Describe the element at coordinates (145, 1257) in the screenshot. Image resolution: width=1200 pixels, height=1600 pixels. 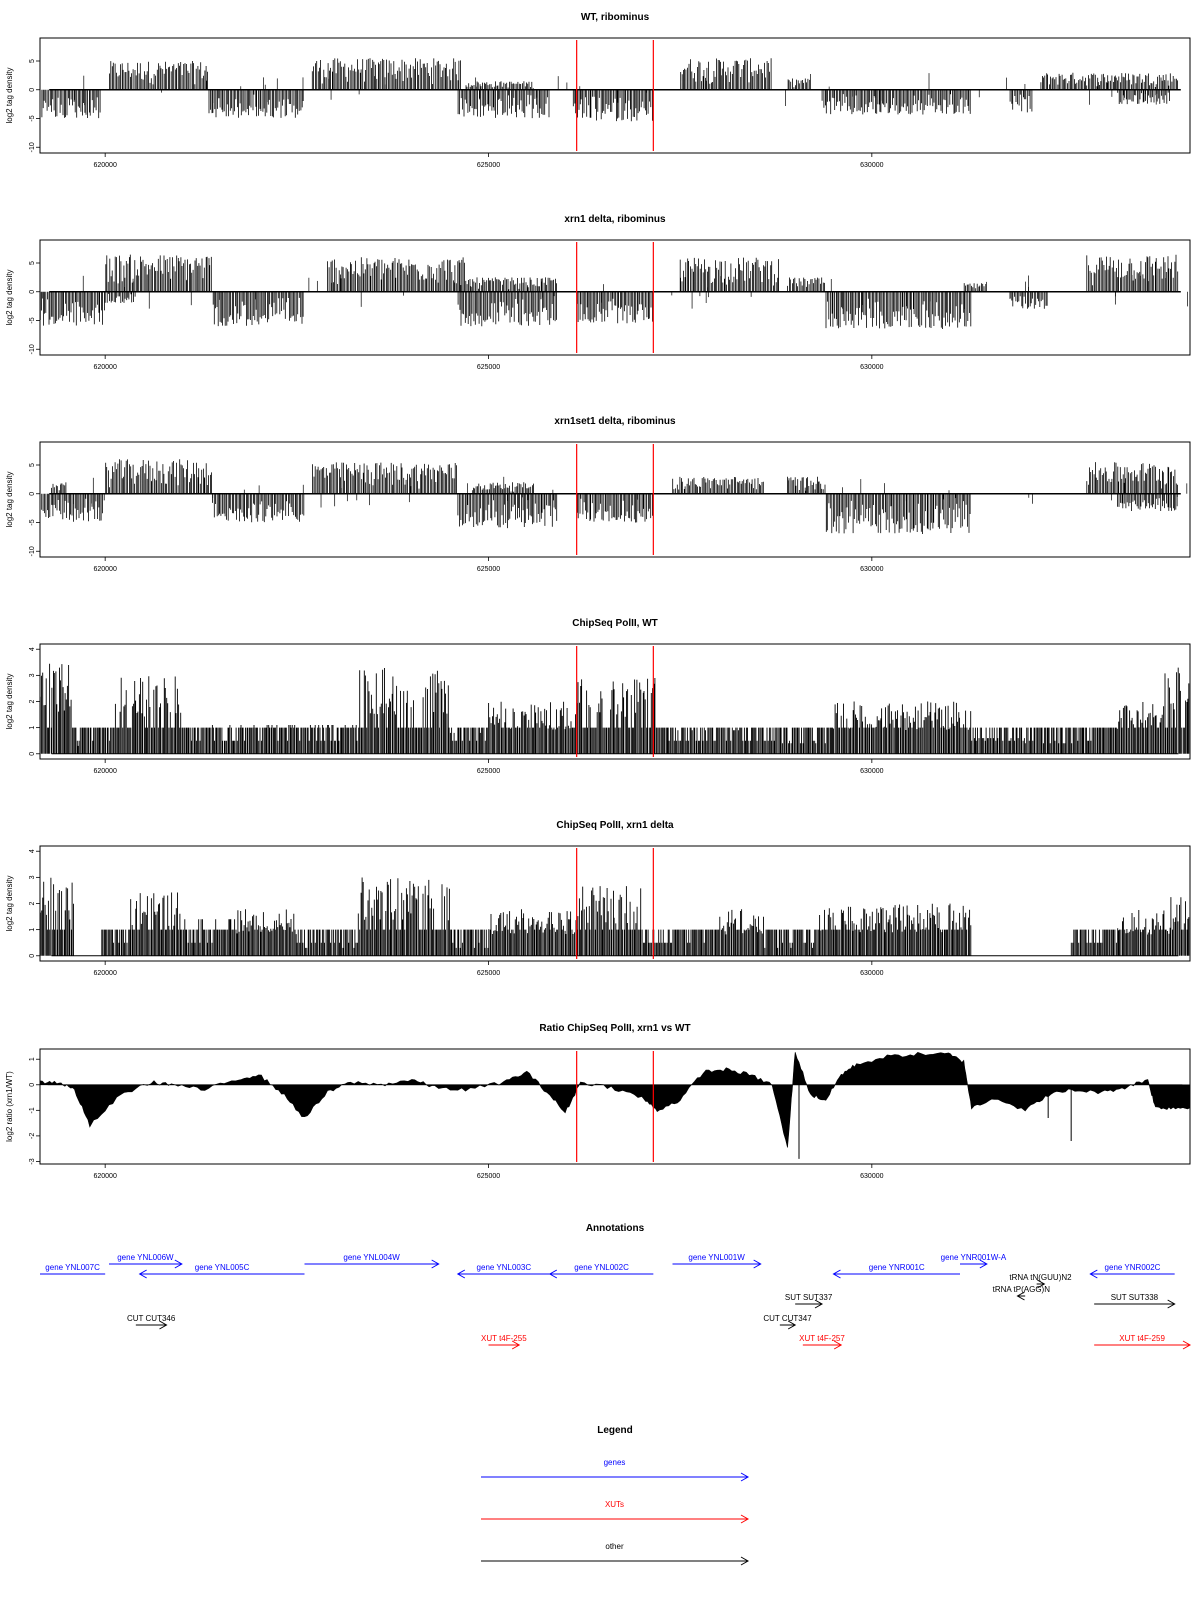
I see `feature-label: gene YNL006W` at that location.